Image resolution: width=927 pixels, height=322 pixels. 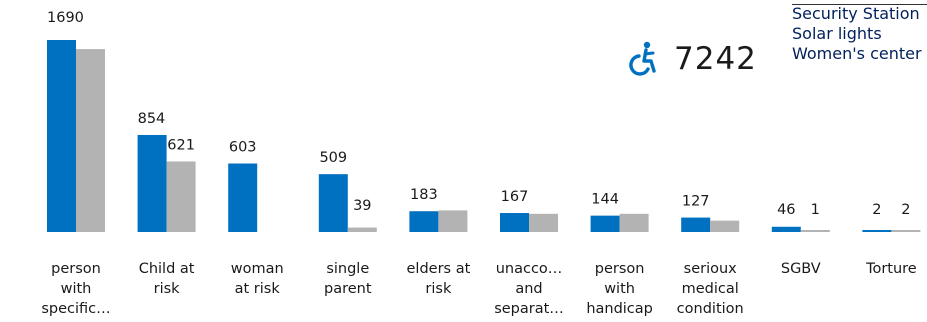 What do you see at coordinates (605, 200) in the screenshot?
I see `data-label-series-1-6: 144` at bounding box center [605, 200].